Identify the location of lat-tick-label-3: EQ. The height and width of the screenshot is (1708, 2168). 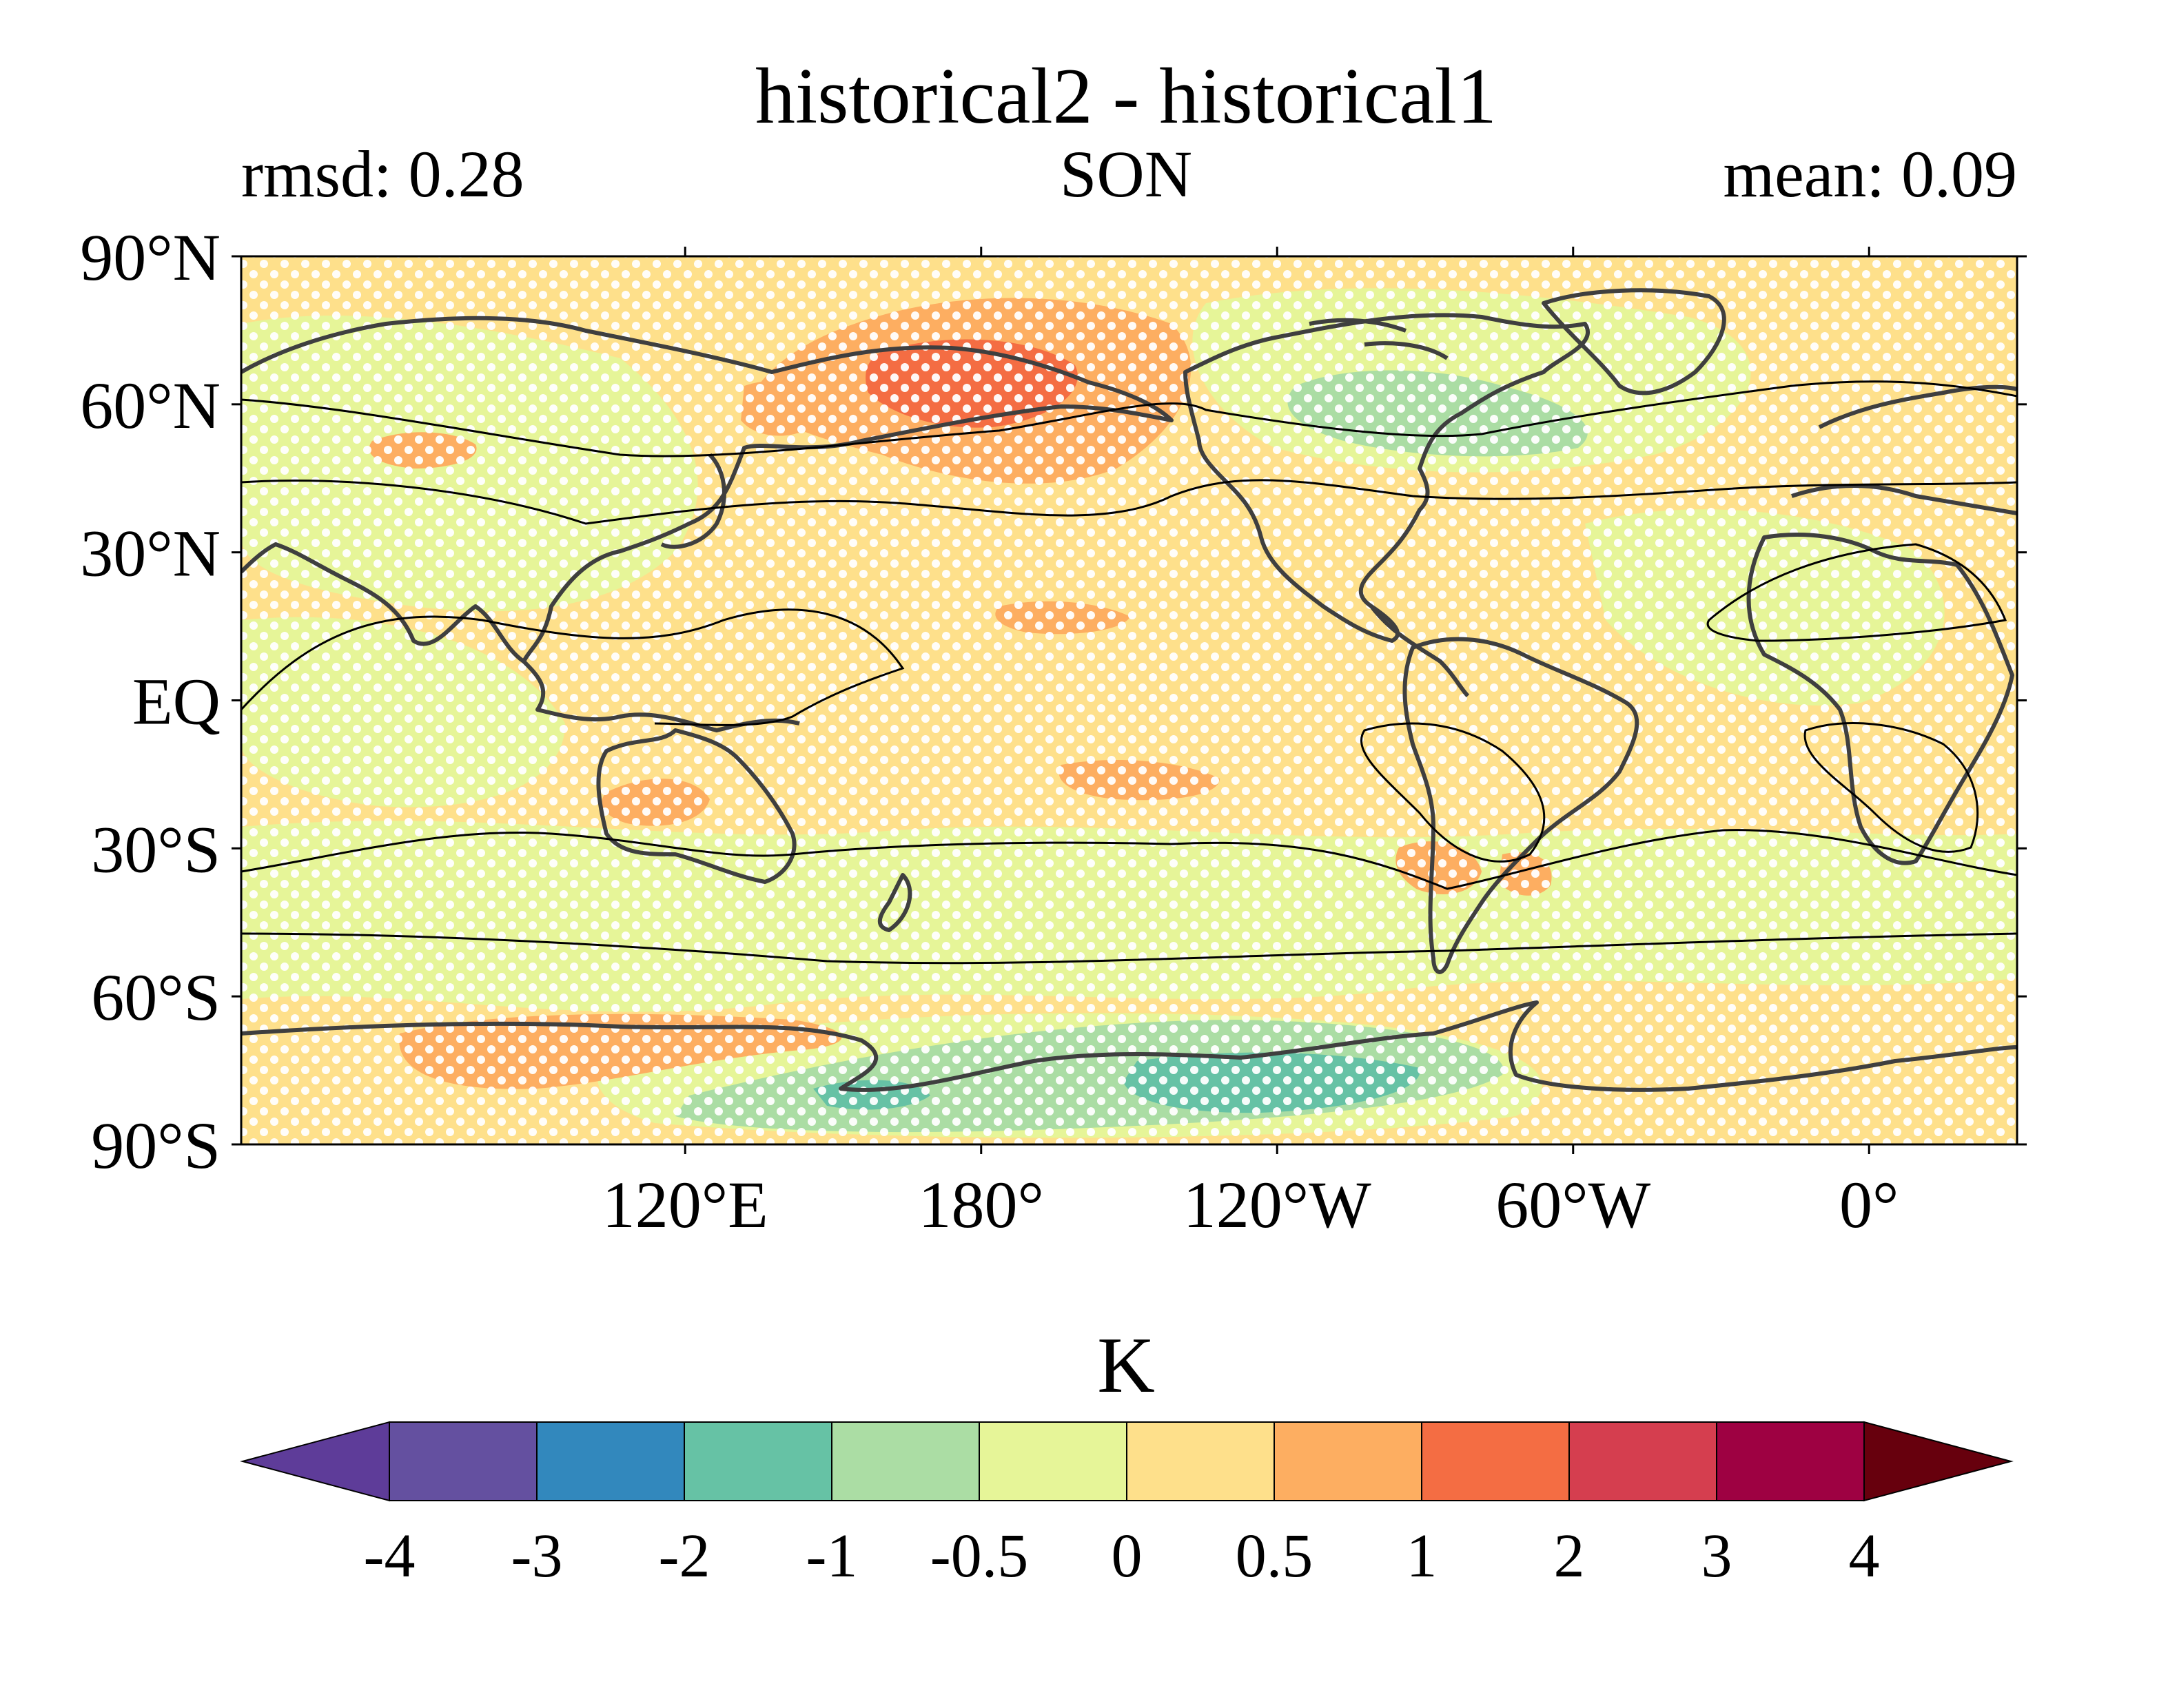
(176, 702).